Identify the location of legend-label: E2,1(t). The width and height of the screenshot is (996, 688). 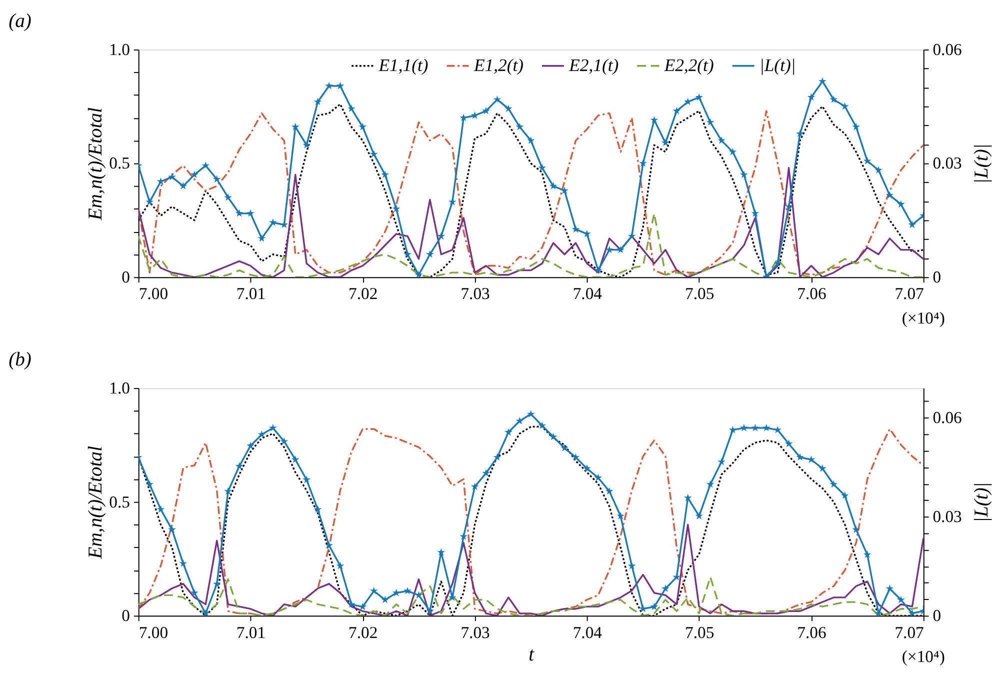
(593, 64).